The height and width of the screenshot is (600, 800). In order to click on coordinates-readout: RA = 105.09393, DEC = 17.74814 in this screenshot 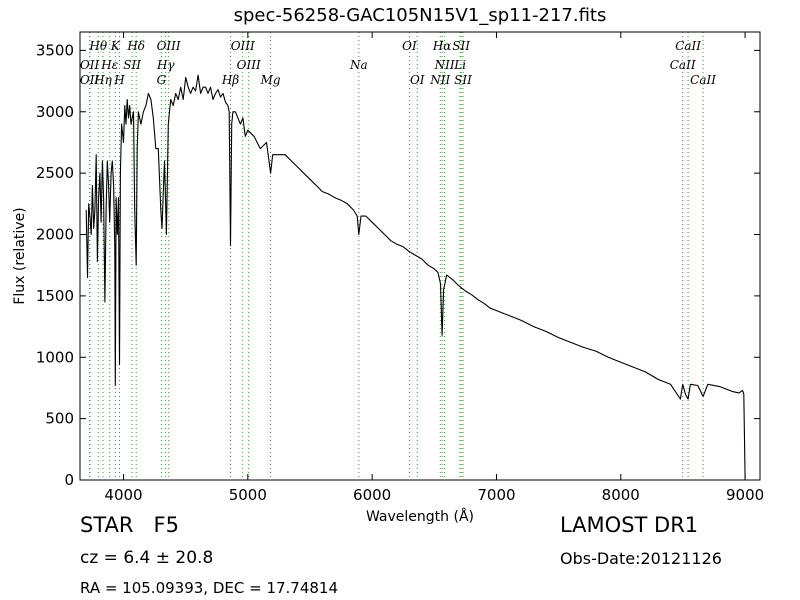, I will do `click(209, 588)`.